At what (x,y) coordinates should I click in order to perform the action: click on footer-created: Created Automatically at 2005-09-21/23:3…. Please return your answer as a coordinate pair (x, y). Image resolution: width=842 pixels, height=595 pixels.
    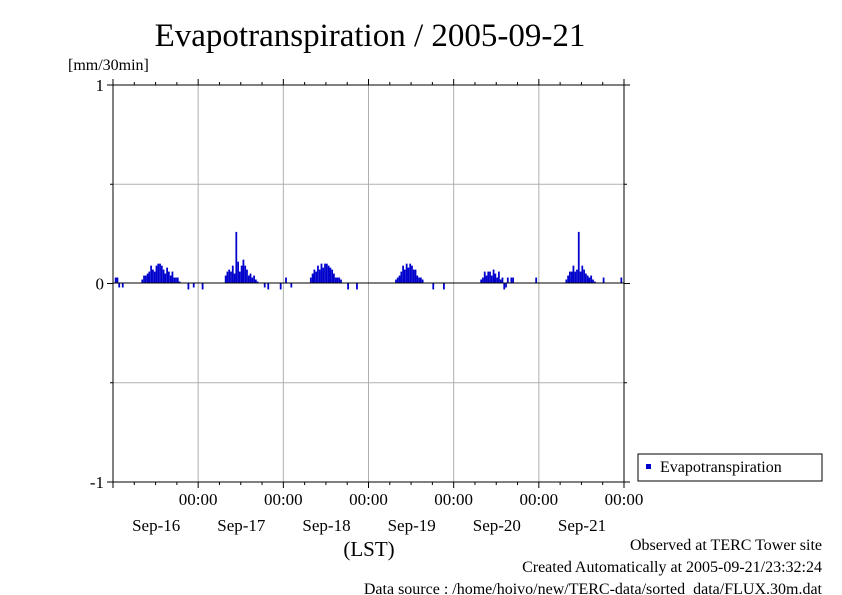
    Looking at the image, I should click on (672, 567).